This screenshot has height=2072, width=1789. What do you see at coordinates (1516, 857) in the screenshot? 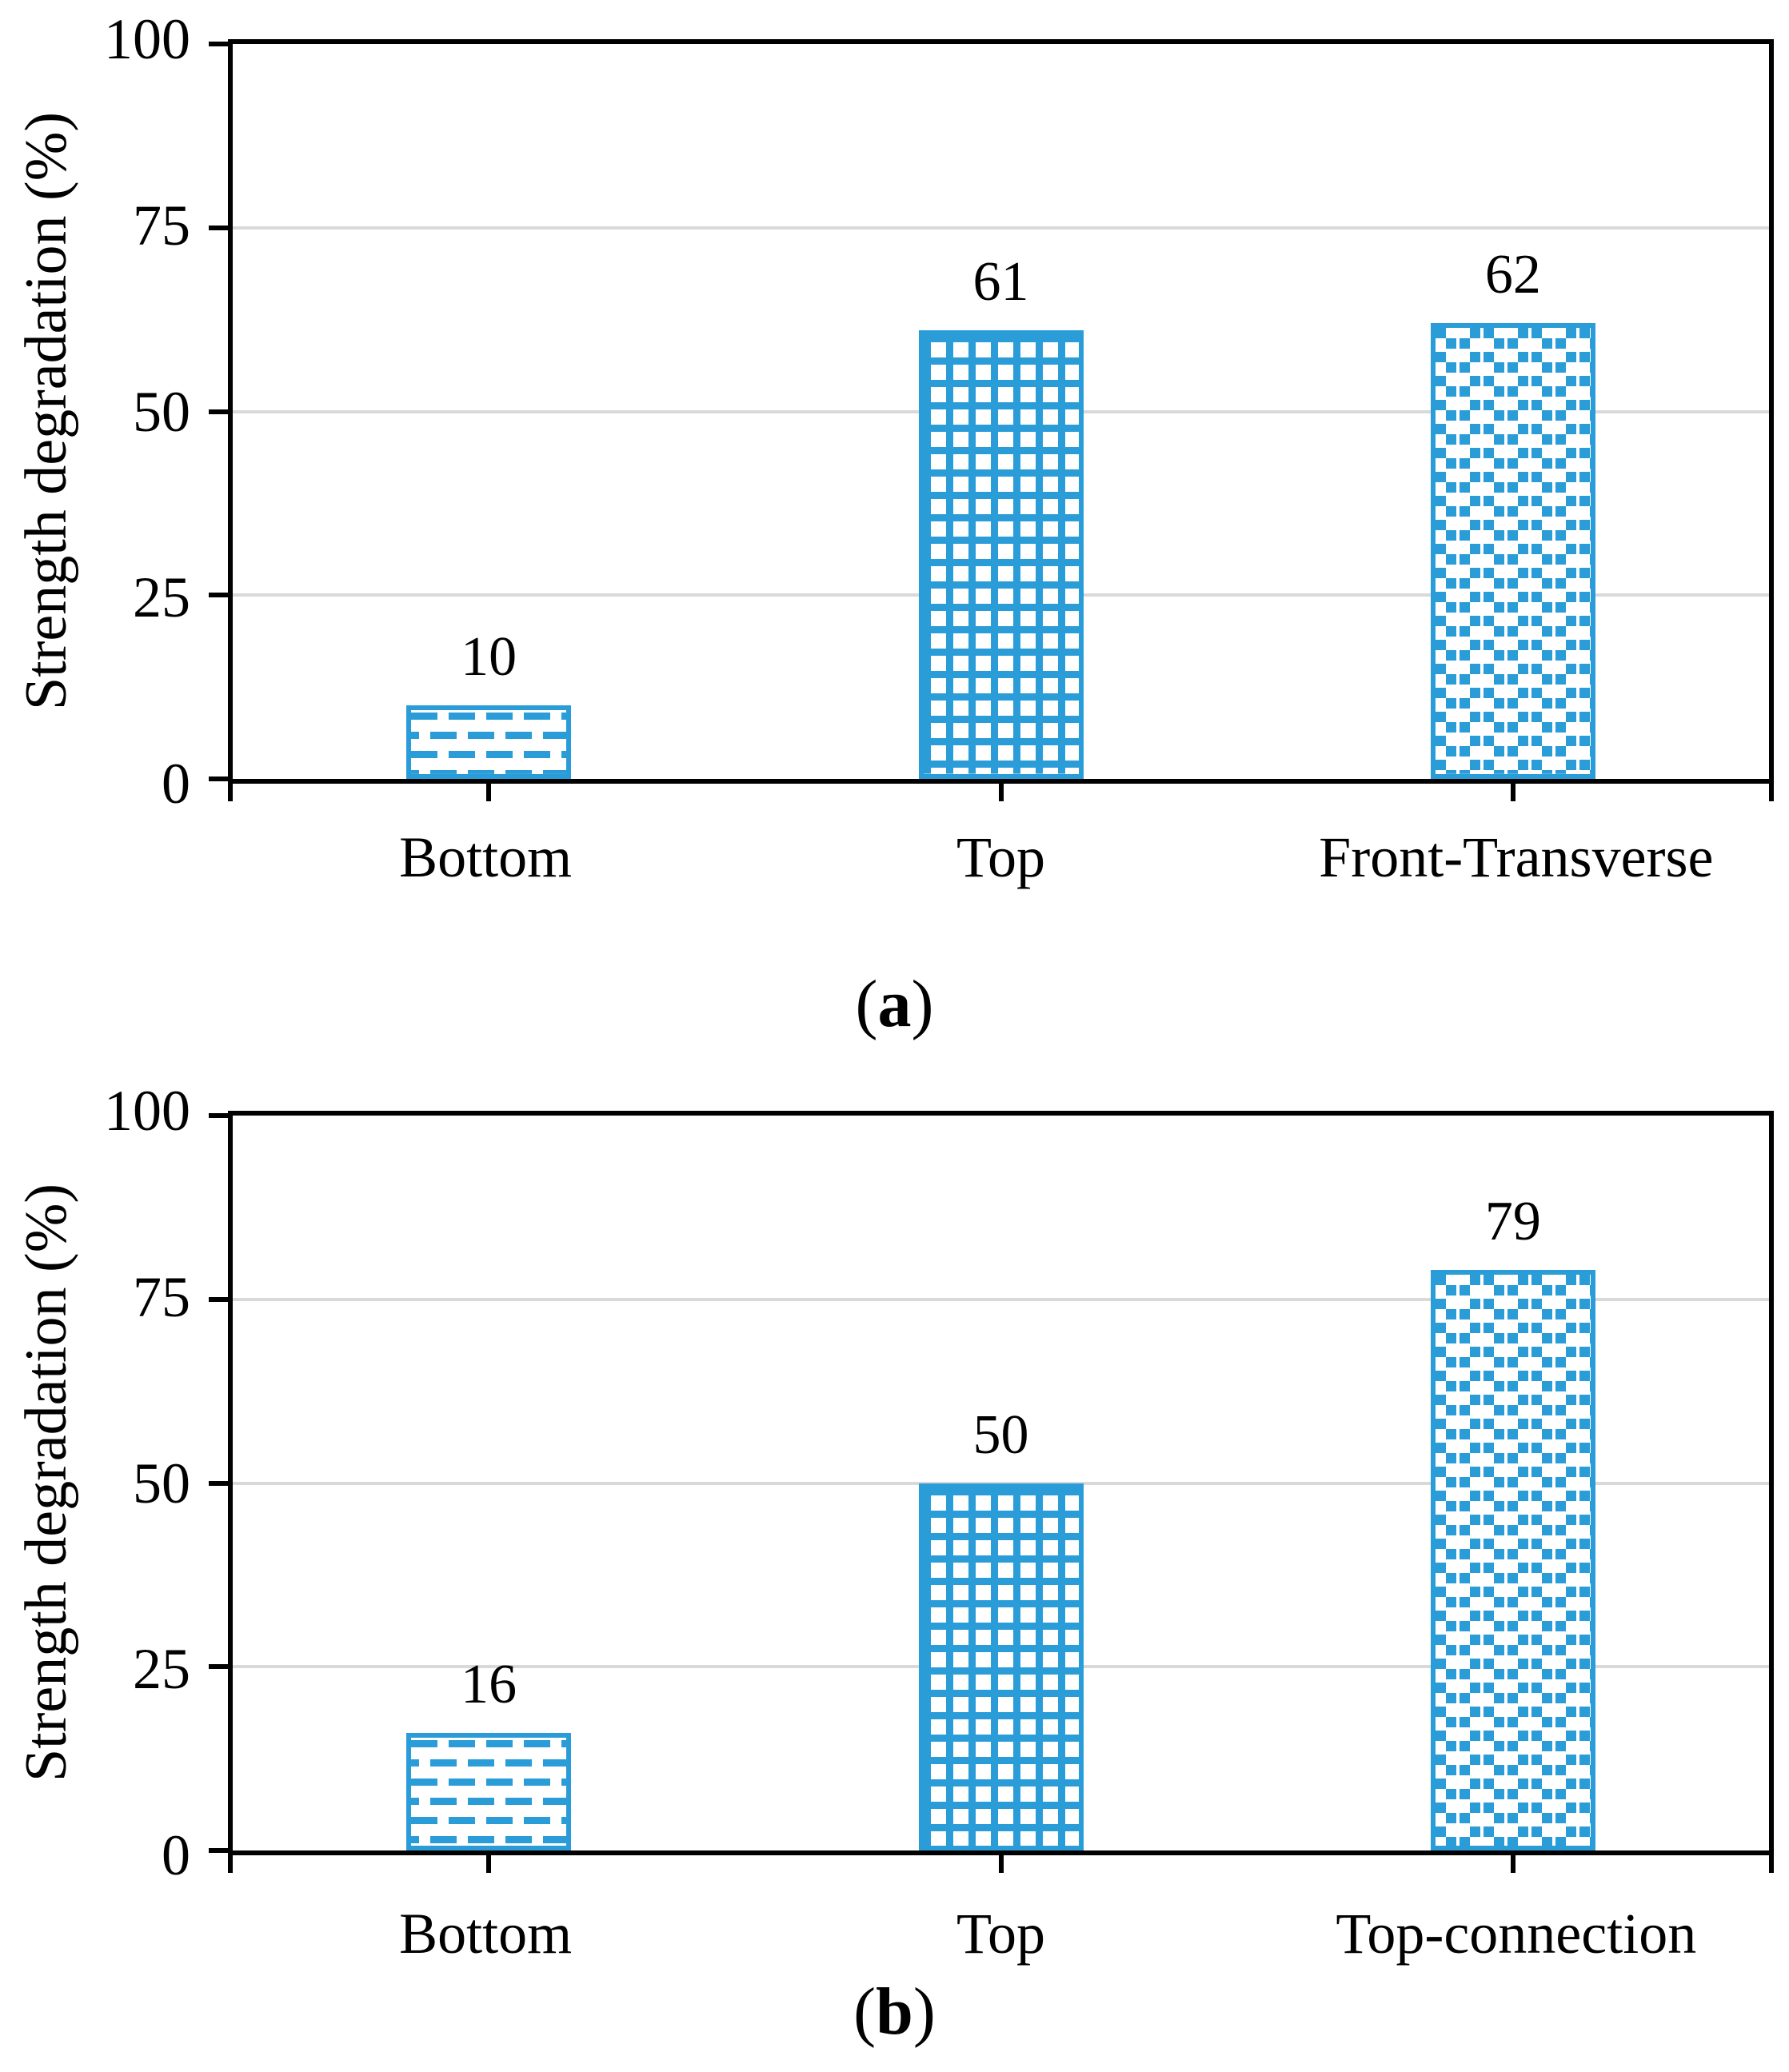
I see `category-label-front-transverse: Front-Transverse` at bounding box center [1516, 857].